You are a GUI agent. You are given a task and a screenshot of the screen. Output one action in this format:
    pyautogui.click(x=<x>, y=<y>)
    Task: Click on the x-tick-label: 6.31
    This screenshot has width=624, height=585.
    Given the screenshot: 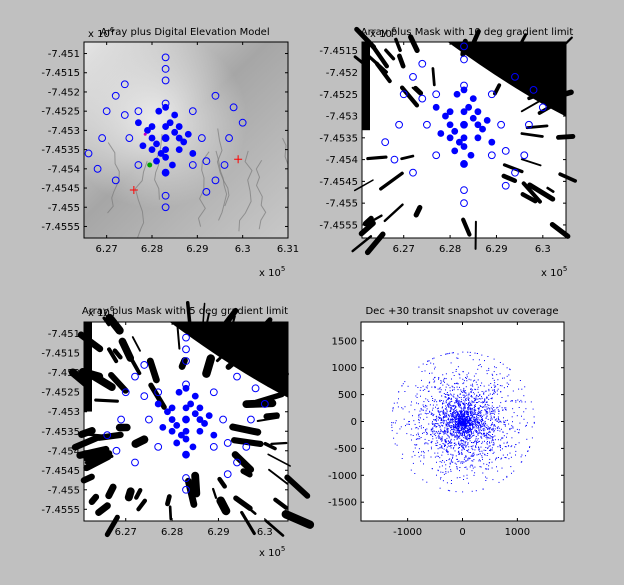 What is the action you would take?
    pyautogui.click(x=288, y=249)
    